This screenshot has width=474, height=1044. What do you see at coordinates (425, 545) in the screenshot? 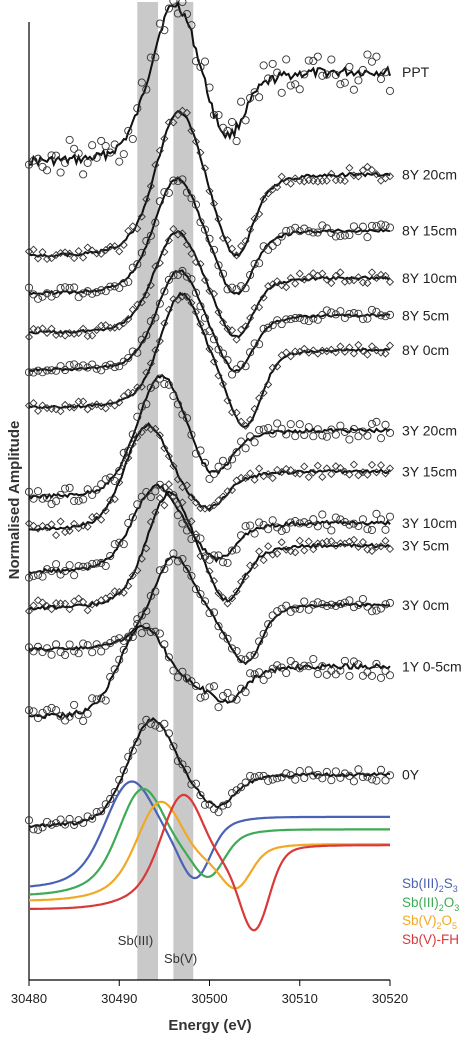
I see `series-label-9: 3Y 5cm` at bounding box center [425, 545].